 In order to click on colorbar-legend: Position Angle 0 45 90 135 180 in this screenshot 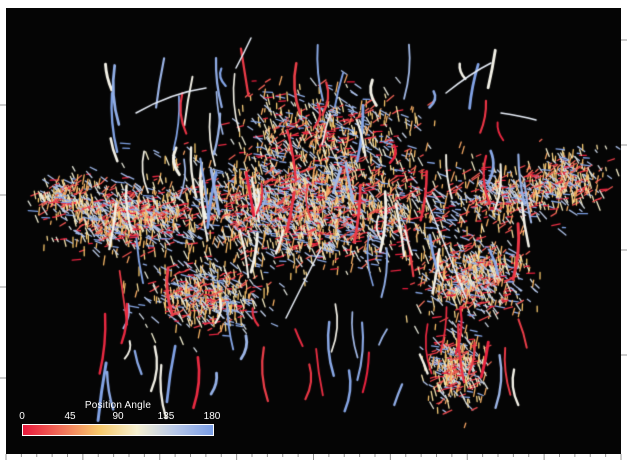, I will do `click(119, 422)`.